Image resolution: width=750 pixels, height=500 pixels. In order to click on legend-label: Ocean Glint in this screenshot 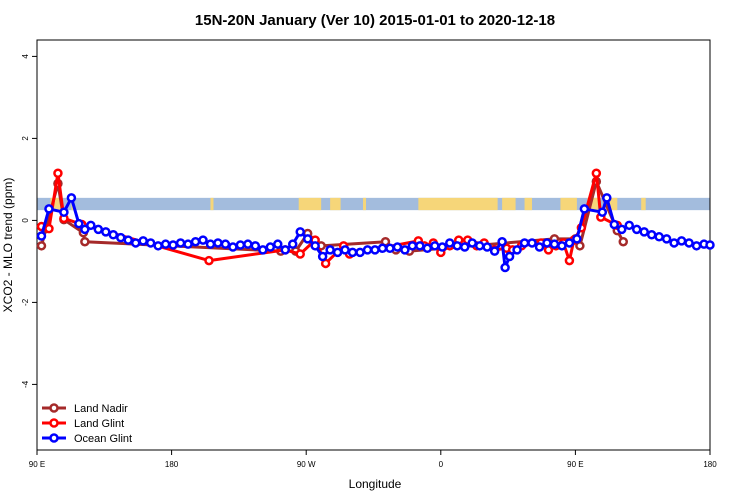, I will do `click(103, 439)`.